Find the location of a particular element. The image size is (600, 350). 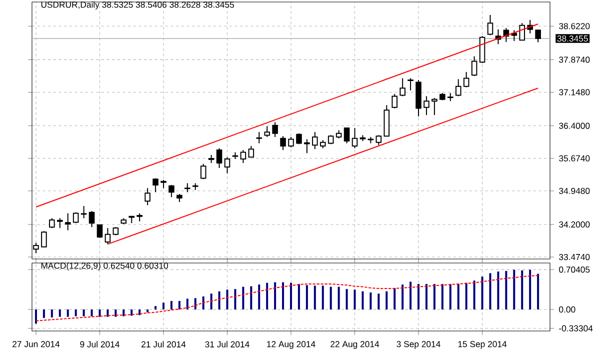

ref-line-label: 38.3455 is located at coordinates (572, 38).